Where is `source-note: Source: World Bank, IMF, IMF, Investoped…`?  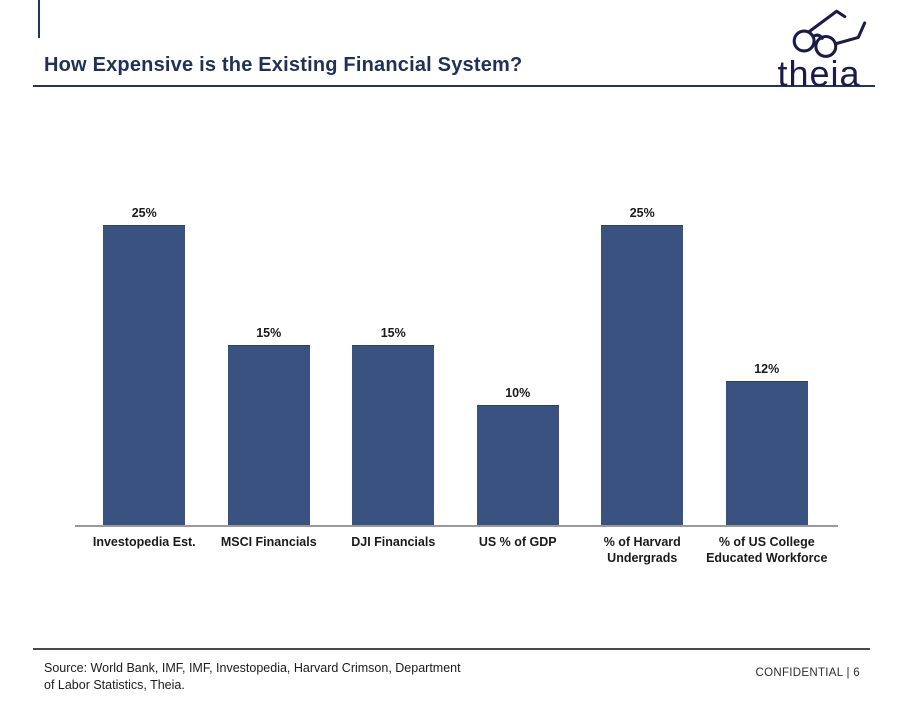 source-note: Source: World Bank, IMF, IMF, Investoped… is located at coordinates (252, 676).